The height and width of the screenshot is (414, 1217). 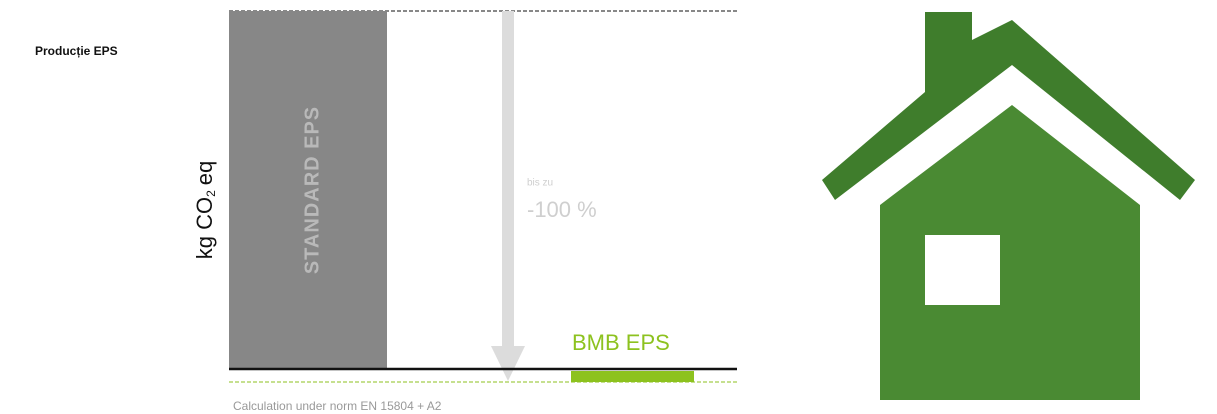 What do you see at coordinates (204, 173) in the screenshot?
I see `axis-label-unit: eq` at bounding box center [204, 173].